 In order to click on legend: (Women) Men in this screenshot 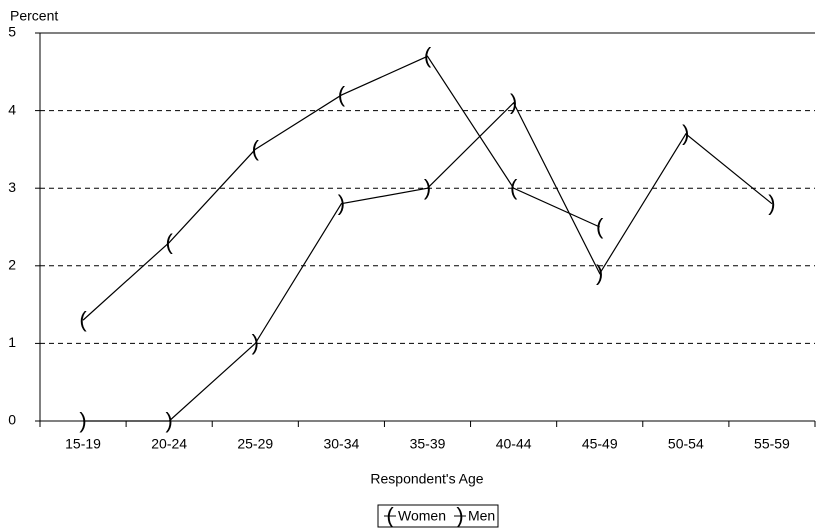, I will do `click(438, 515)`.